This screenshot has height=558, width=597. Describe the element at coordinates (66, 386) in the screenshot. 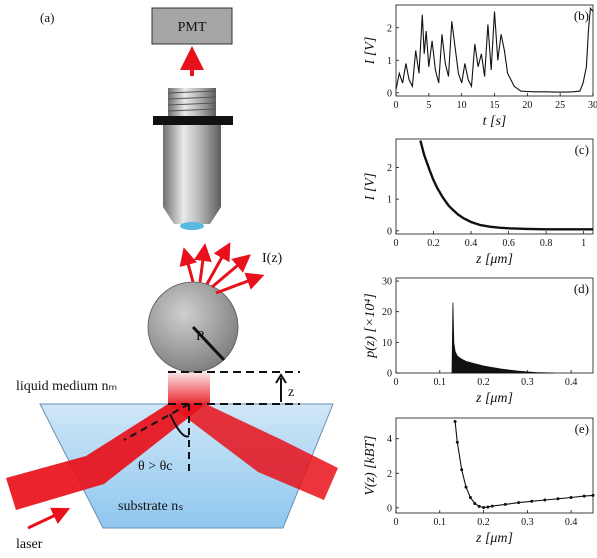

I see `medium-label: liquid medium nₘ` at that location.